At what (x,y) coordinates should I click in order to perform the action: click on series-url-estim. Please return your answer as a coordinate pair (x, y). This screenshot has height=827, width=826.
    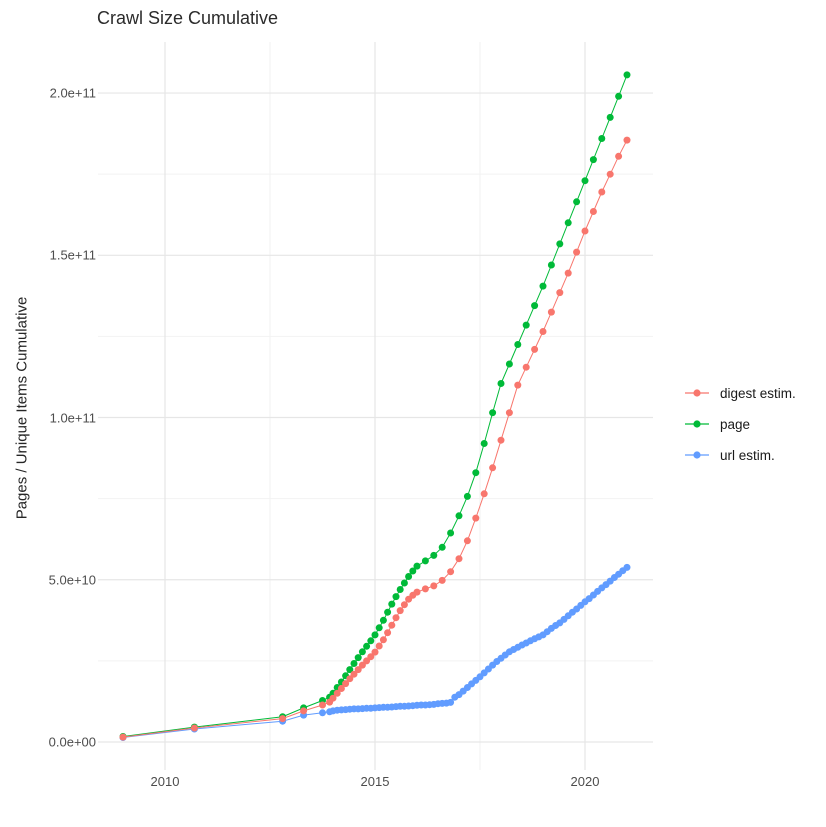
    Looking at the image, I should click on (375, 652).